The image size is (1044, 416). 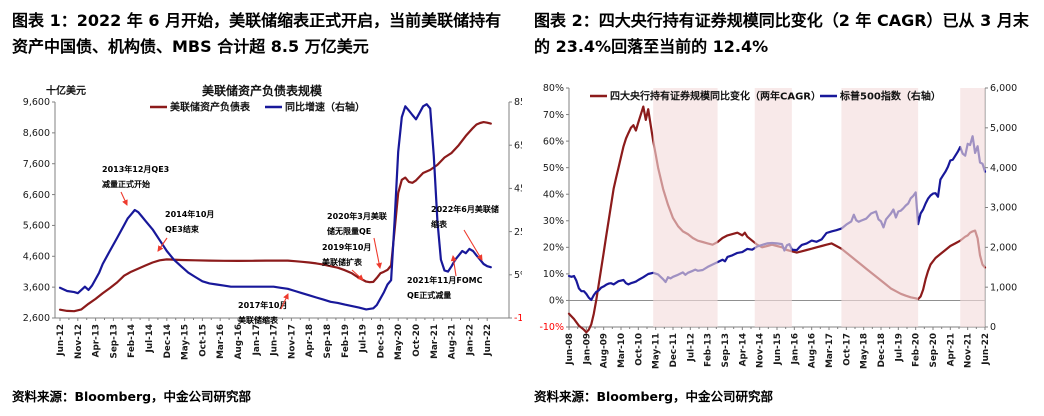 I want to click on svg-text: Nov-21, so click(x=969, y=350).